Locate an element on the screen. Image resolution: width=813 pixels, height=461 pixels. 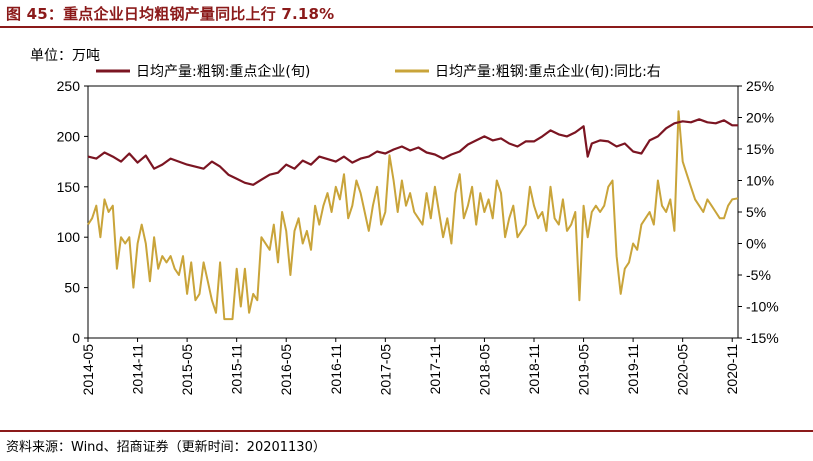
unit-label: 单位：万吨 is located at coordinates (65, 55).